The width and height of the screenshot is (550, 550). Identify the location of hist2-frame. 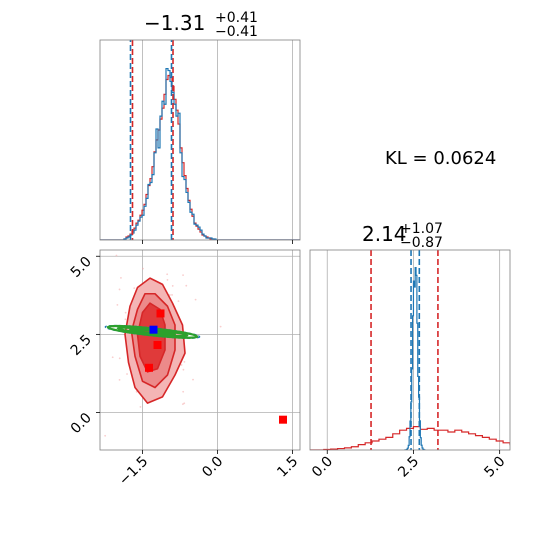
(410, 350).